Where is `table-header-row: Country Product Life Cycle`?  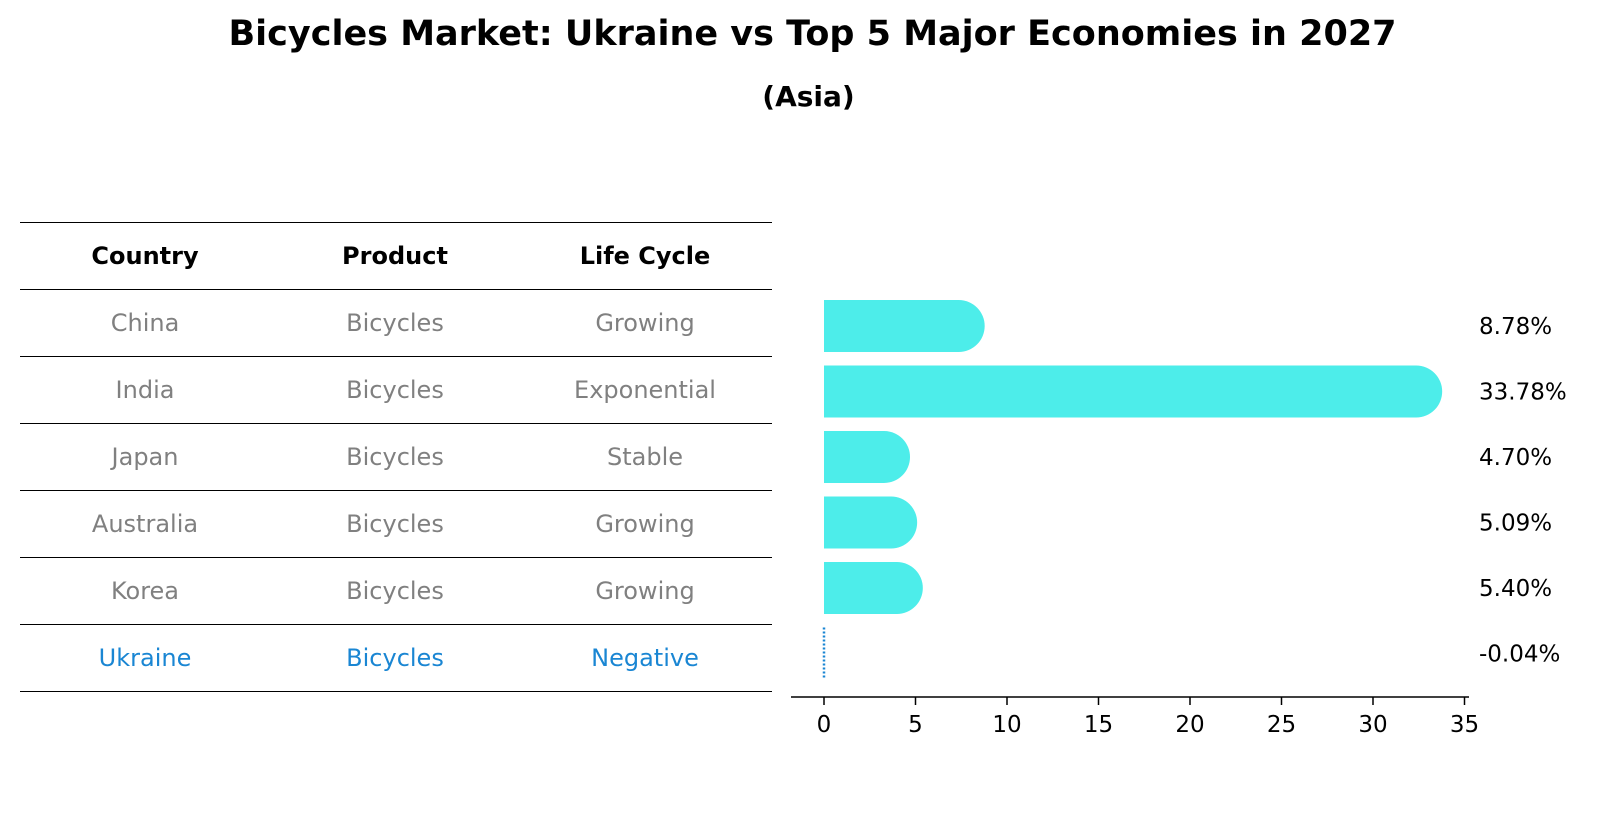
table-header-row: Country Product Life Cycle is located at coordinates (396, 255).